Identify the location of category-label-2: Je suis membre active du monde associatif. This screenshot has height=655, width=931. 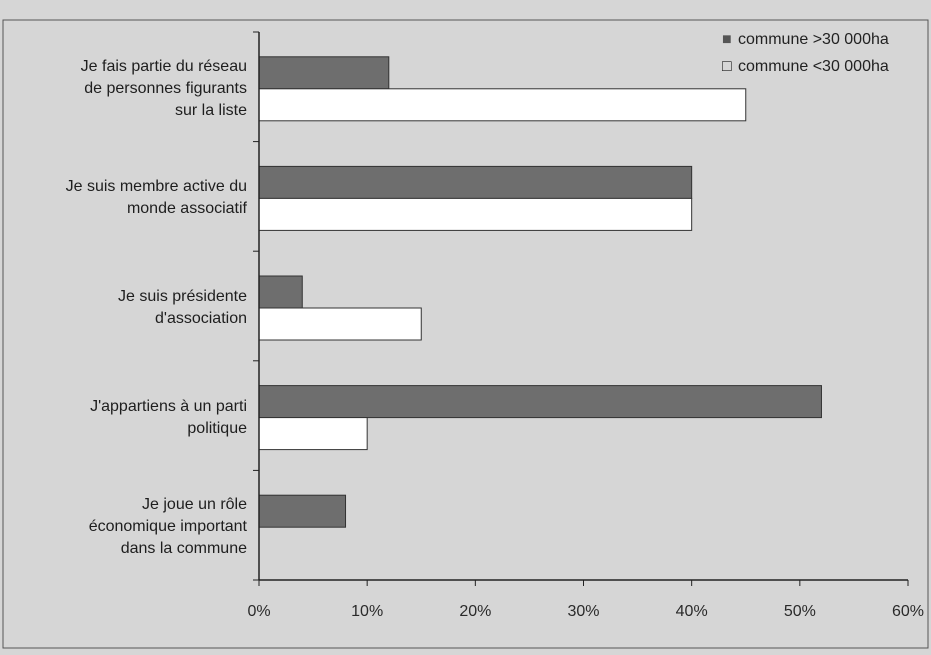
(129, 198).